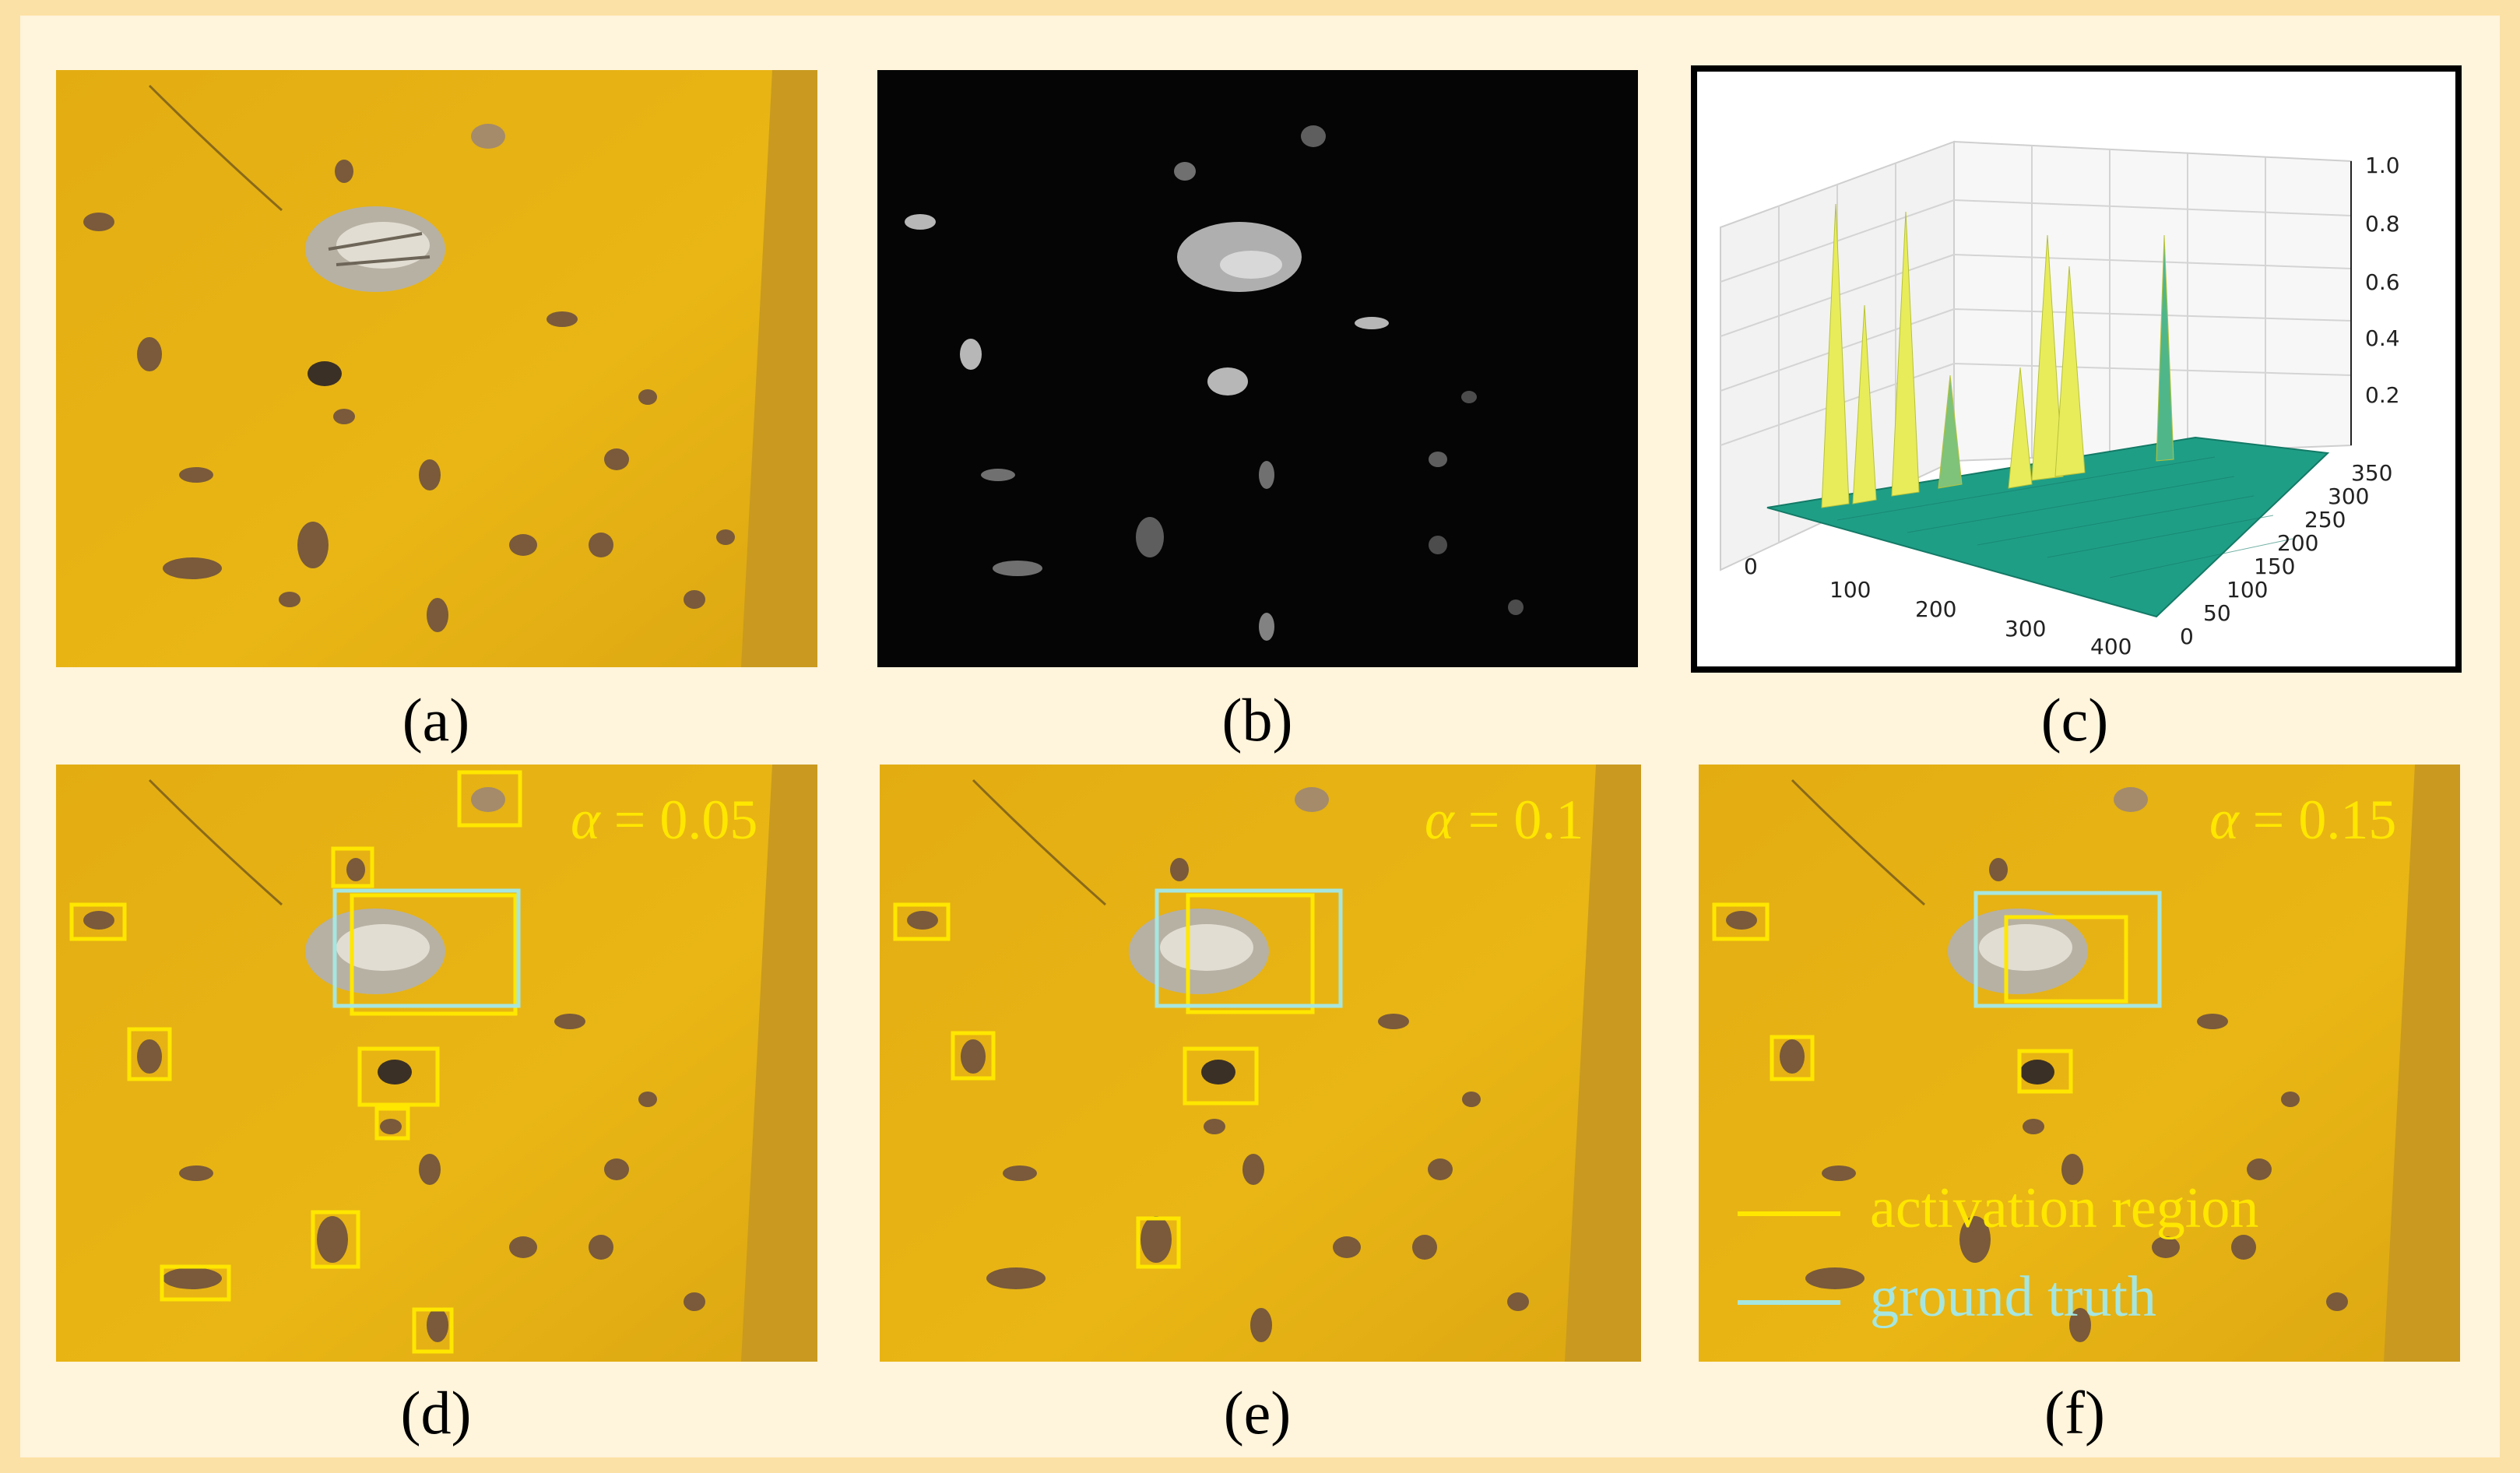 The image size is (2520, 1473). I want to click on legend-ground-truth-swatch, so click(1789, 1302).